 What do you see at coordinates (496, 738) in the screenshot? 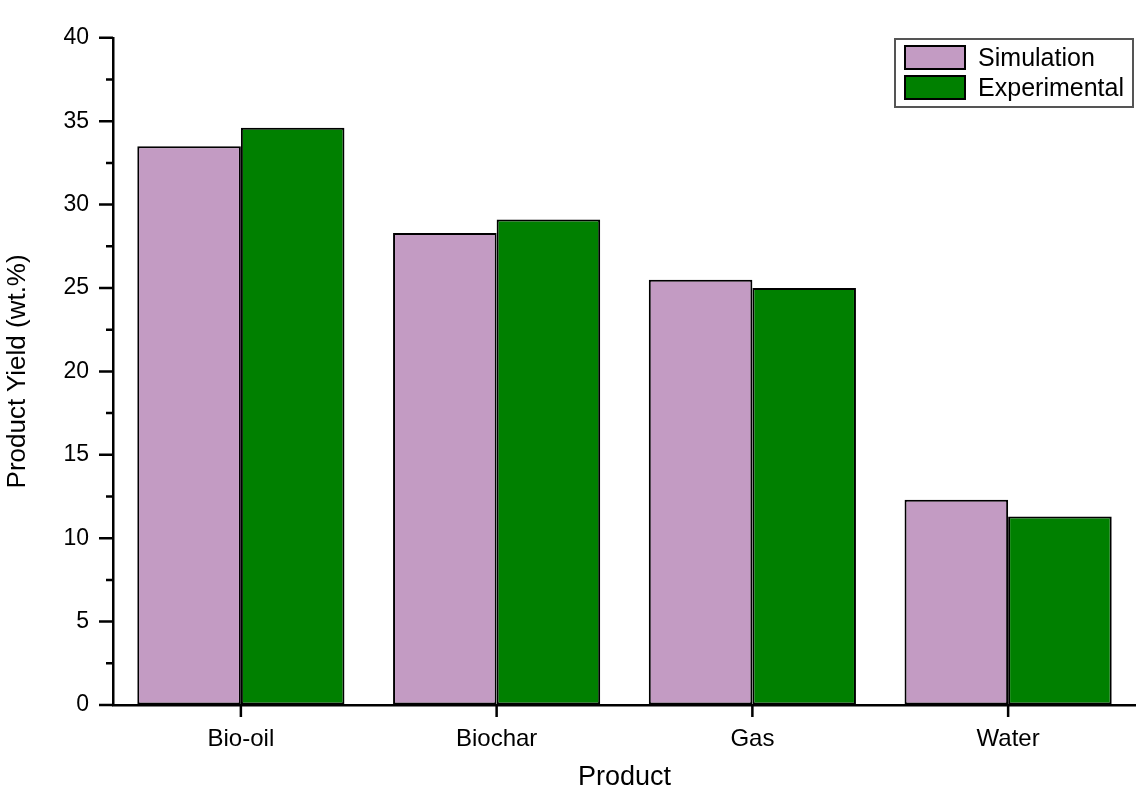
I see `x-tick-label: Biochar` at bounding box center [496, 738].